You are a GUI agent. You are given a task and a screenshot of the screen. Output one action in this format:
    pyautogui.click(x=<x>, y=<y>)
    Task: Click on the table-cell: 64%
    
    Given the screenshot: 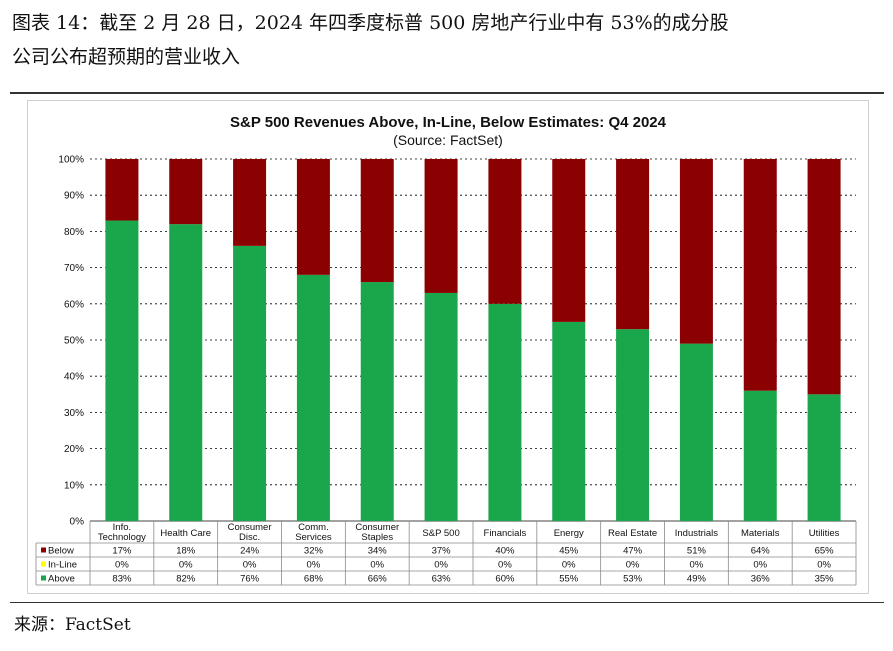 What is the action you would take?
    pyautogui.click(x=761, y=551)
    